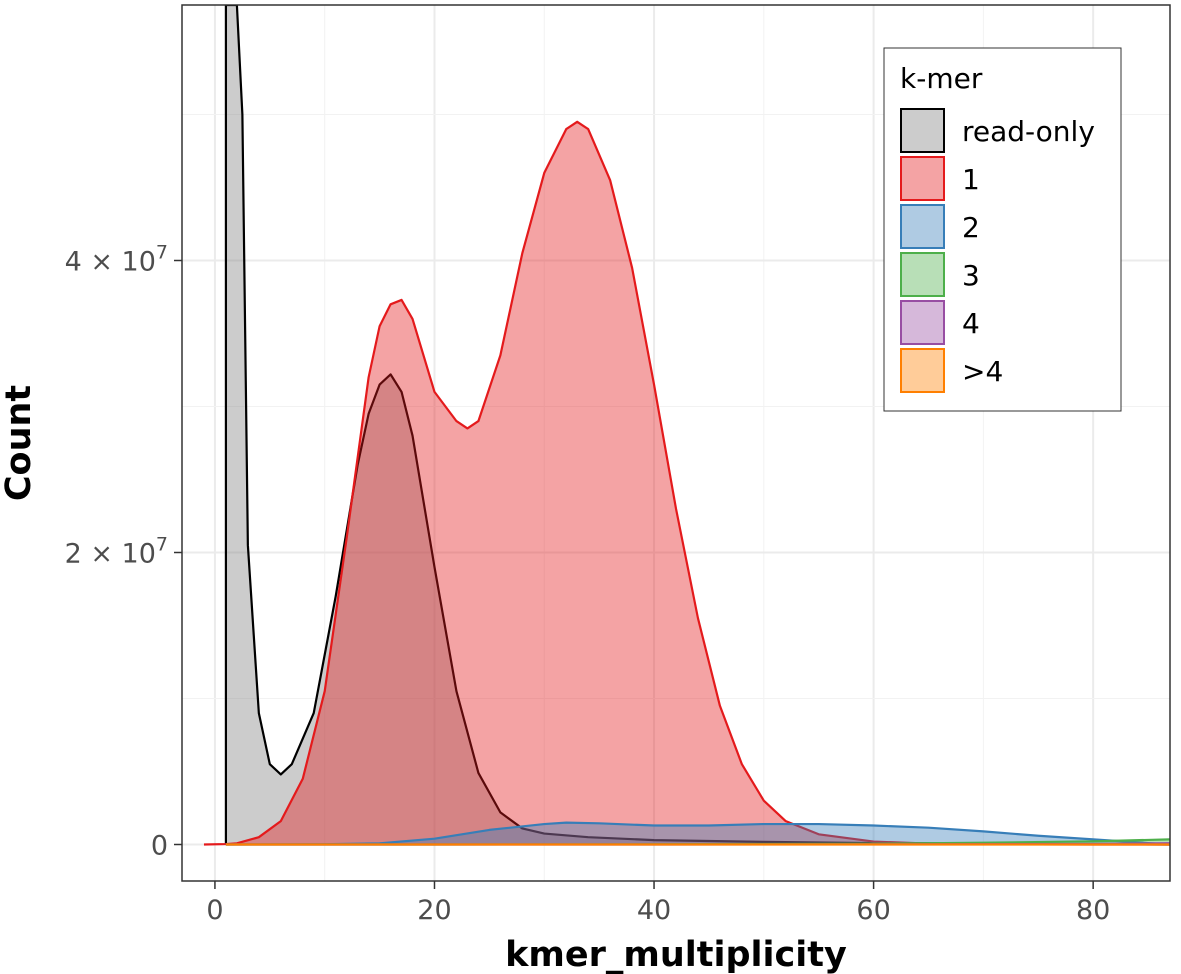 The image size is (1181, 974). What do you see at coordinates (434, 910) in the screenshot?
I see `x-tick-label: 20` at bounding box center [434, 910].